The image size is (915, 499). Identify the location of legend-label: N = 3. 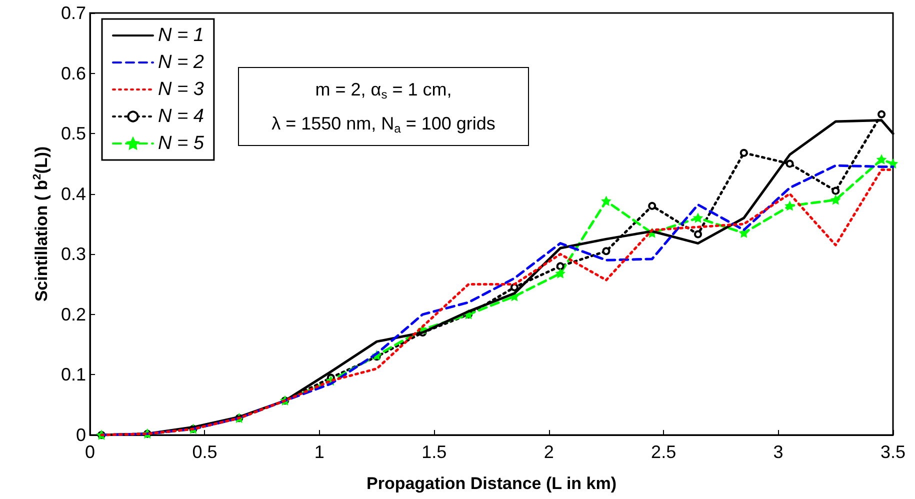
(181, 89).